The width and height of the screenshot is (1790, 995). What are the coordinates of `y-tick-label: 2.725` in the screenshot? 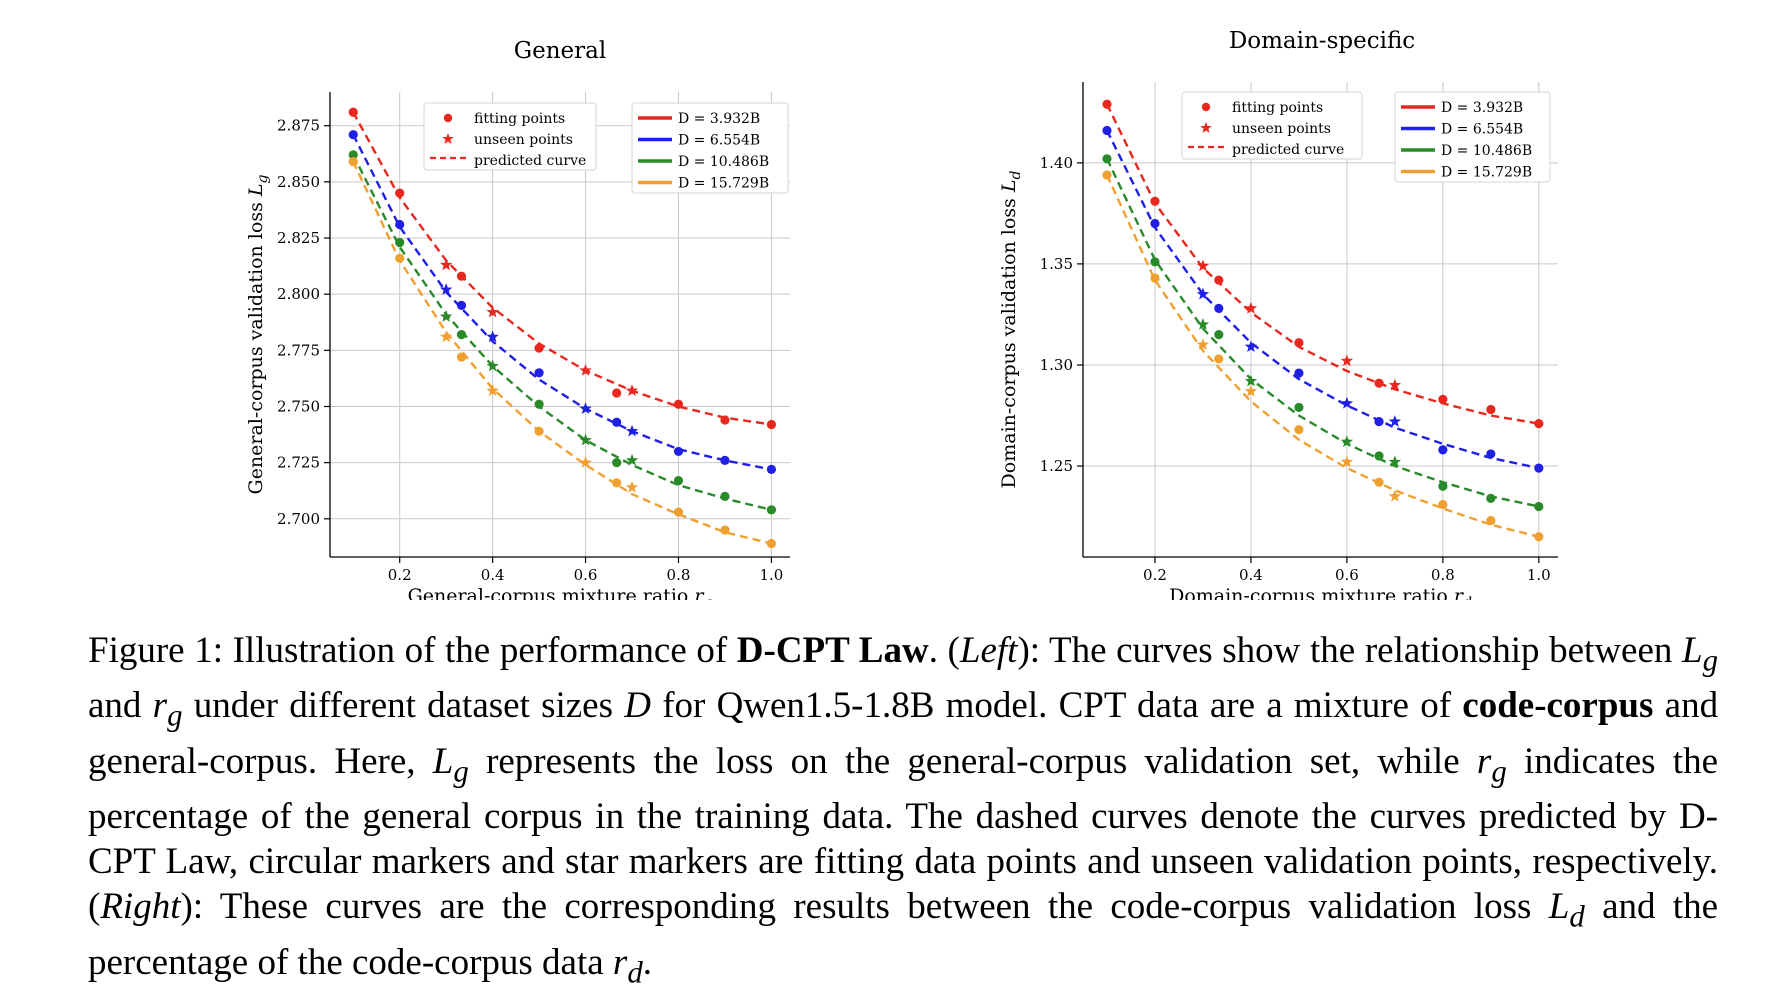 It's located at (298, 463).